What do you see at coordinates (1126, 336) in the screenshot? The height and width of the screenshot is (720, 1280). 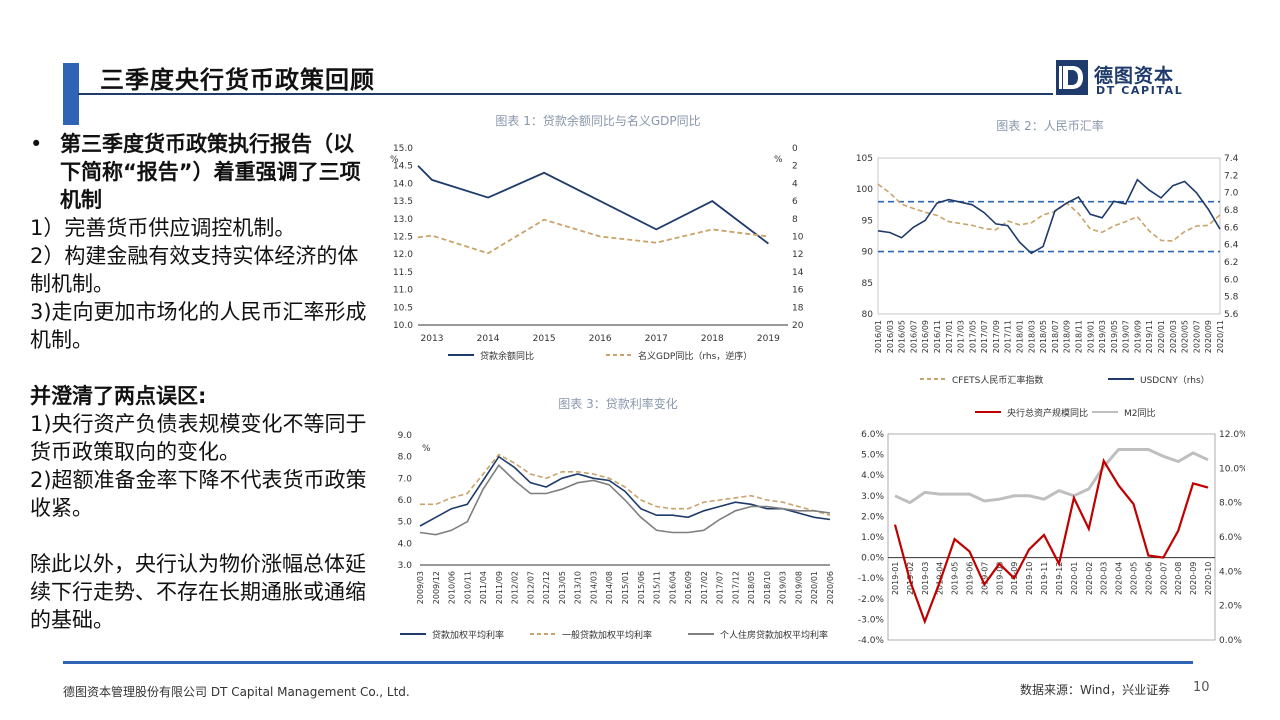 I see `x-tick-label: 2019/07` at bounding box center [1126, 336].